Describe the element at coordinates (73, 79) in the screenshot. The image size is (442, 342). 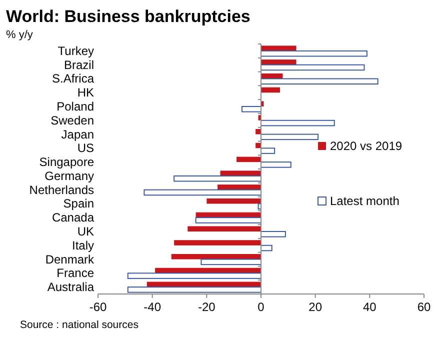
I see `y-tick-label: S.Africa` at that location.